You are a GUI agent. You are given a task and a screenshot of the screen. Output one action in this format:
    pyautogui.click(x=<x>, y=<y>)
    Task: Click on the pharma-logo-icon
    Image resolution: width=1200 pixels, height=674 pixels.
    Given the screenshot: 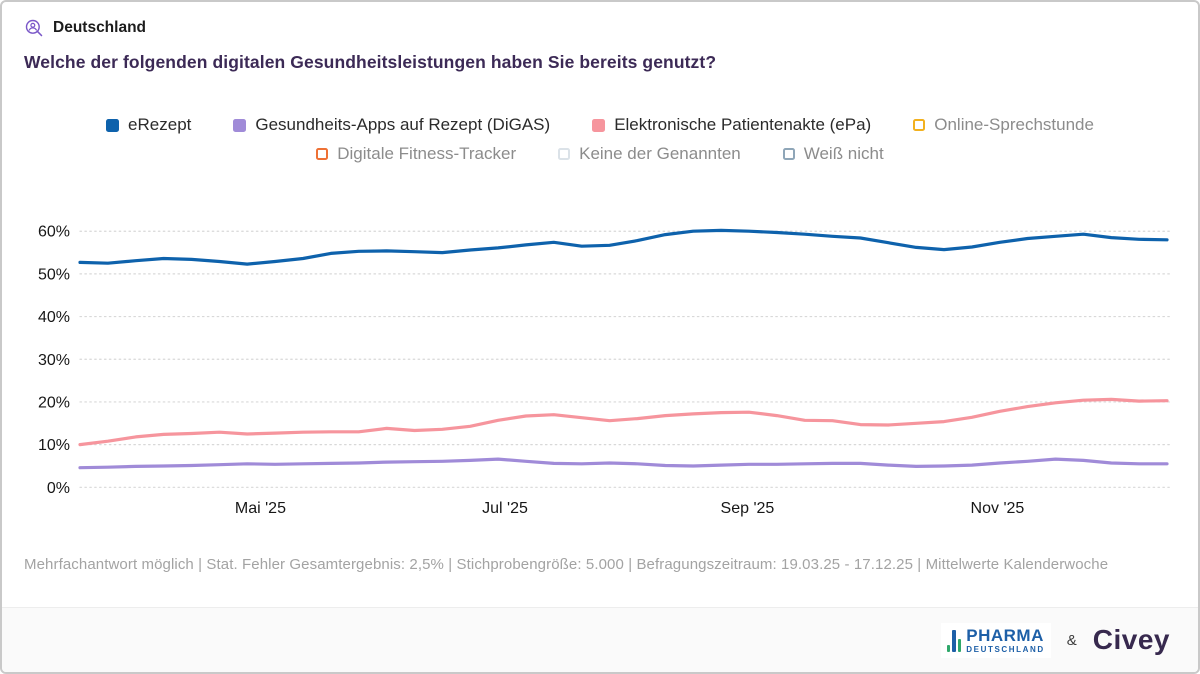 What is the action you would take?
    pyautogui.click(x=954, y=640)
    